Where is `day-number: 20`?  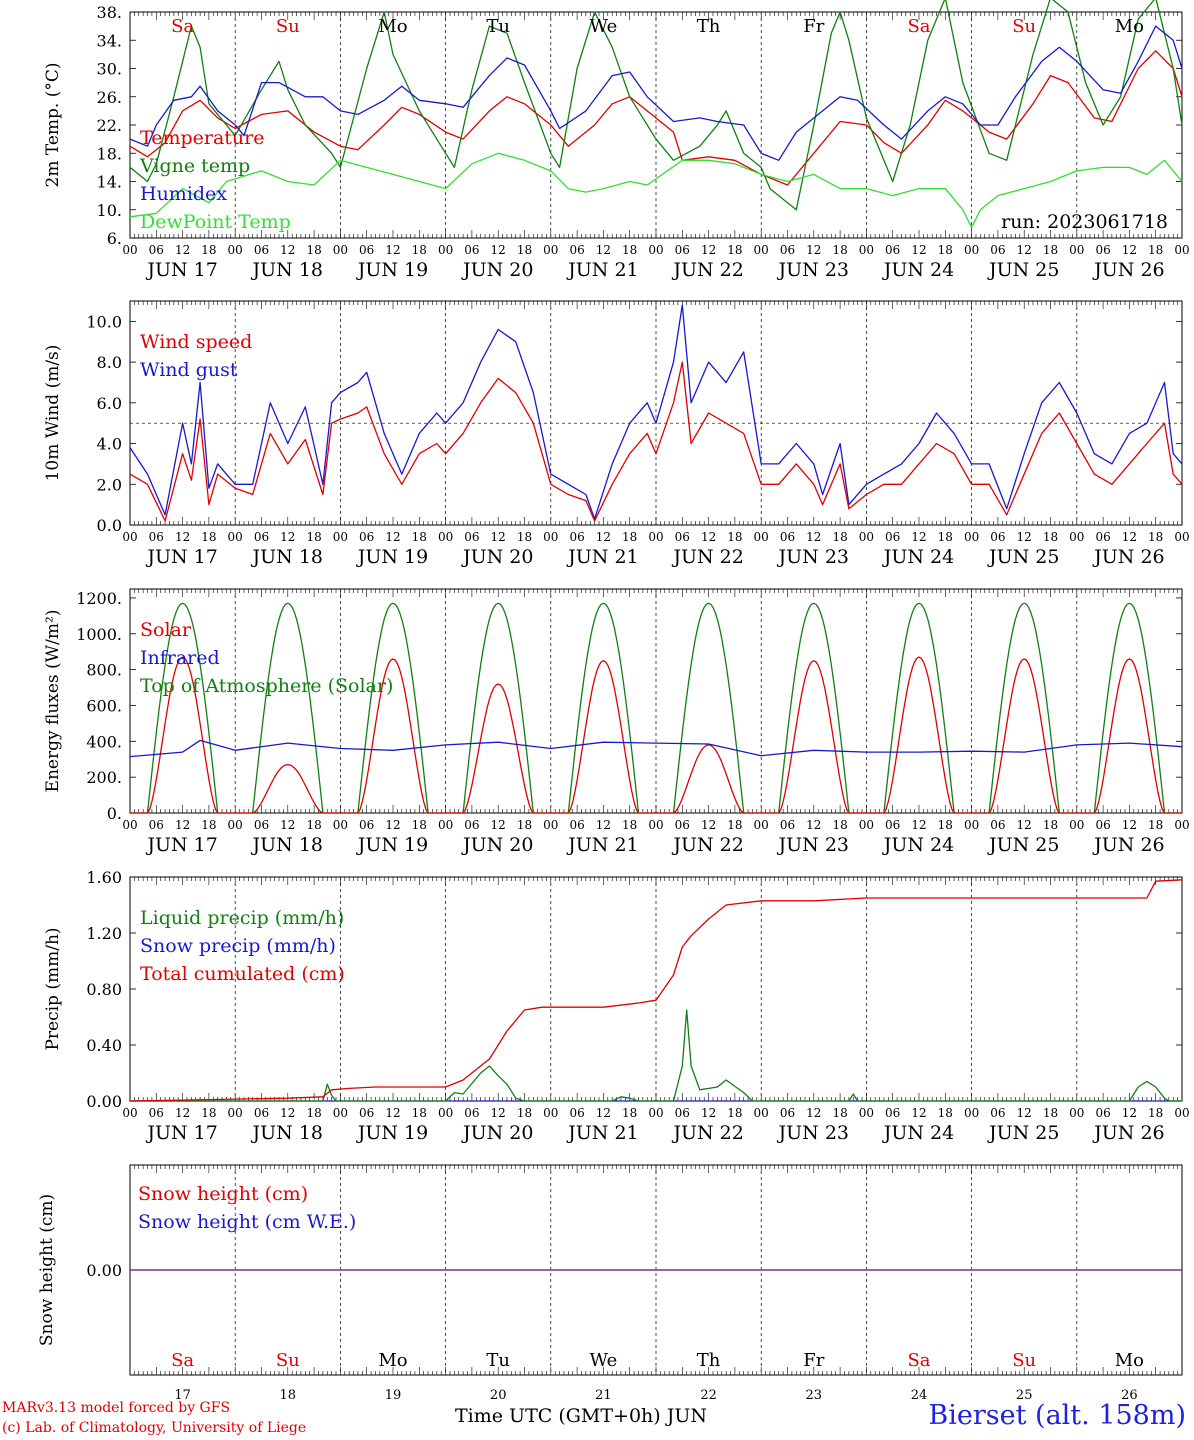
day-number: 20 is located at coordinates (498, 1395).